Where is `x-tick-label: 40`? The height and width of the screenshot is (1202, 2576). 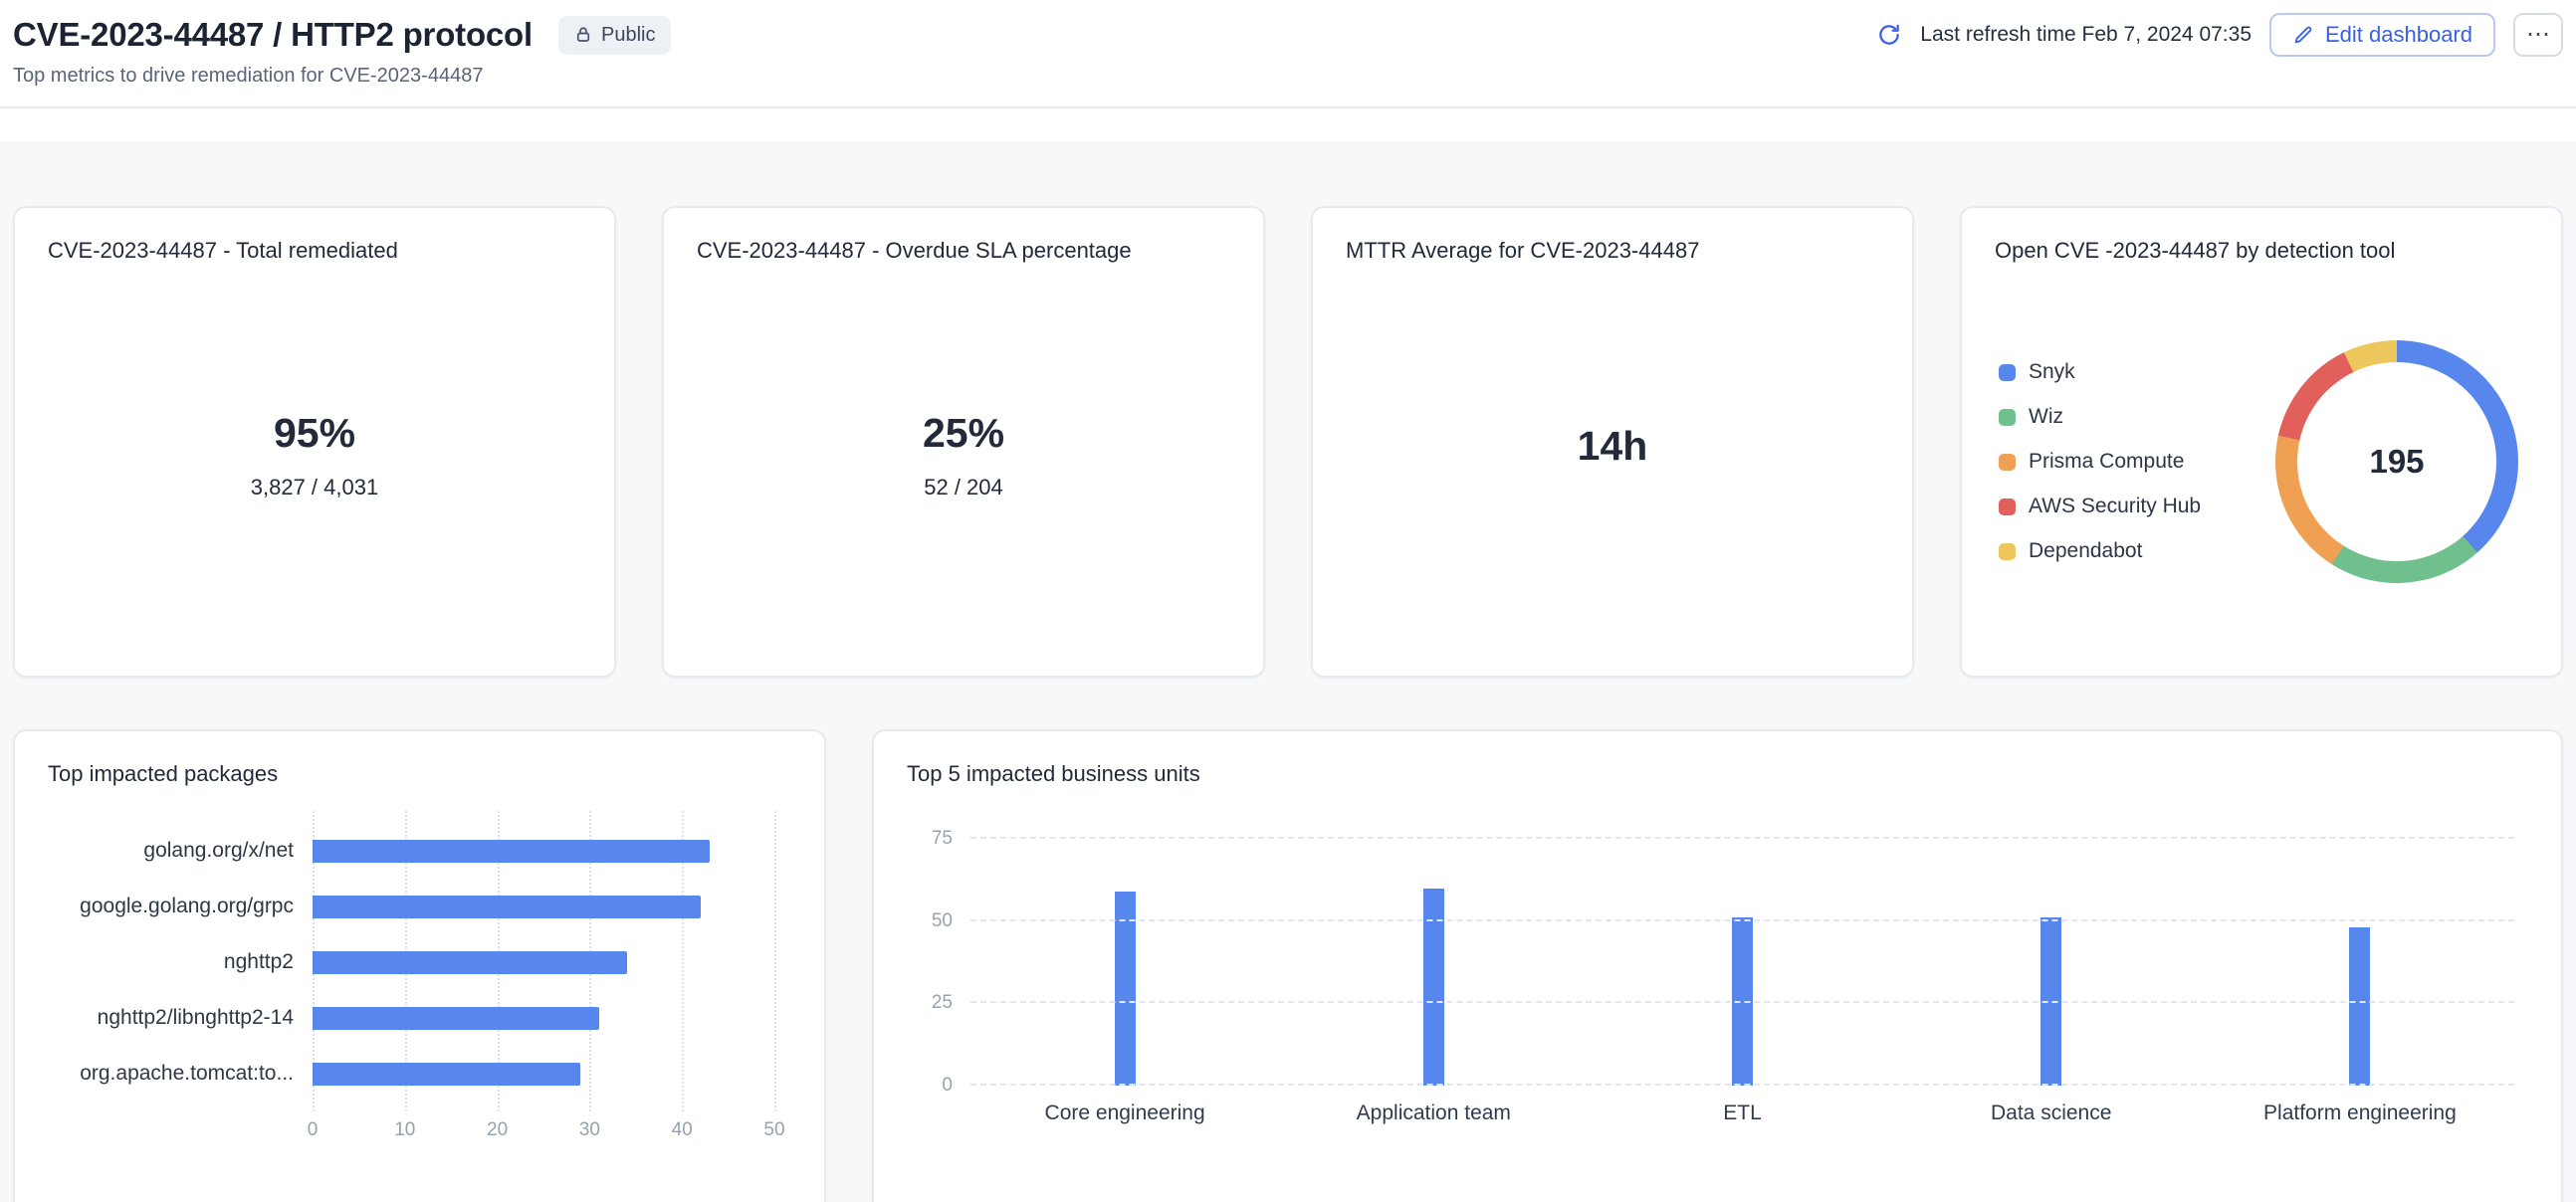
x-tick-label: 40 is located at coordinates (682, 1129).